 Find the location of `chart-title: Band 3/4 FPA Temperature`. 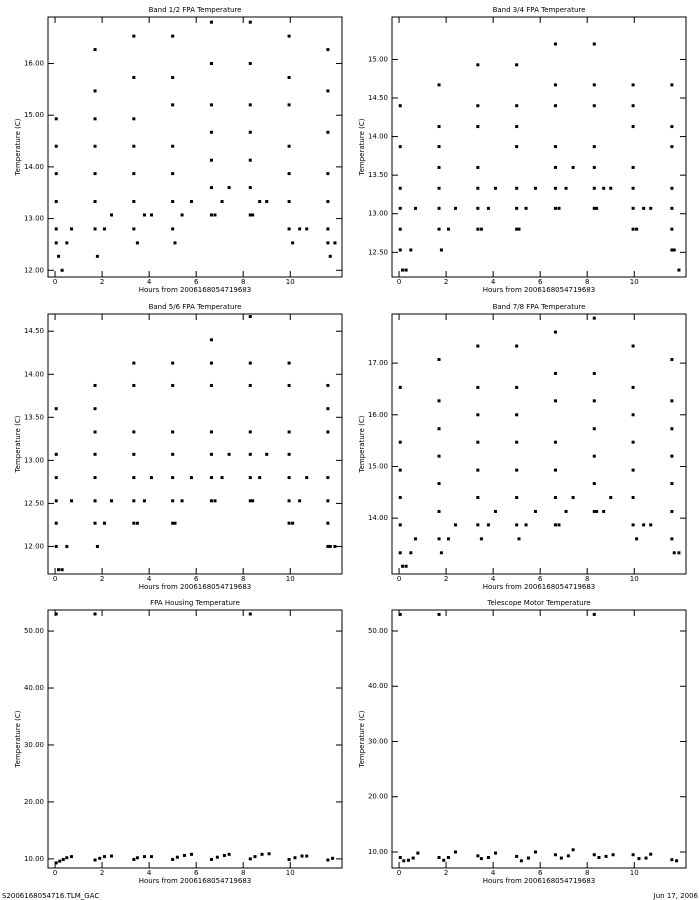

chart-title: Band 3/4 FPA Temperature is located at coordinates (539, 10).